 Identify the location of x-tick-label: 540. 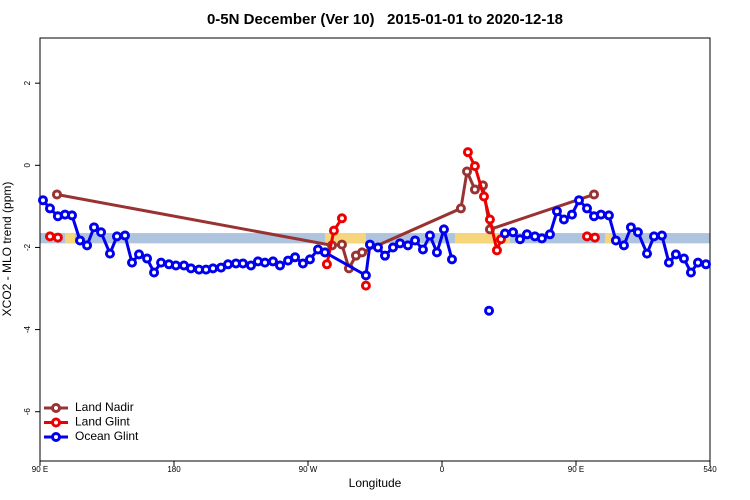
(710, 469).